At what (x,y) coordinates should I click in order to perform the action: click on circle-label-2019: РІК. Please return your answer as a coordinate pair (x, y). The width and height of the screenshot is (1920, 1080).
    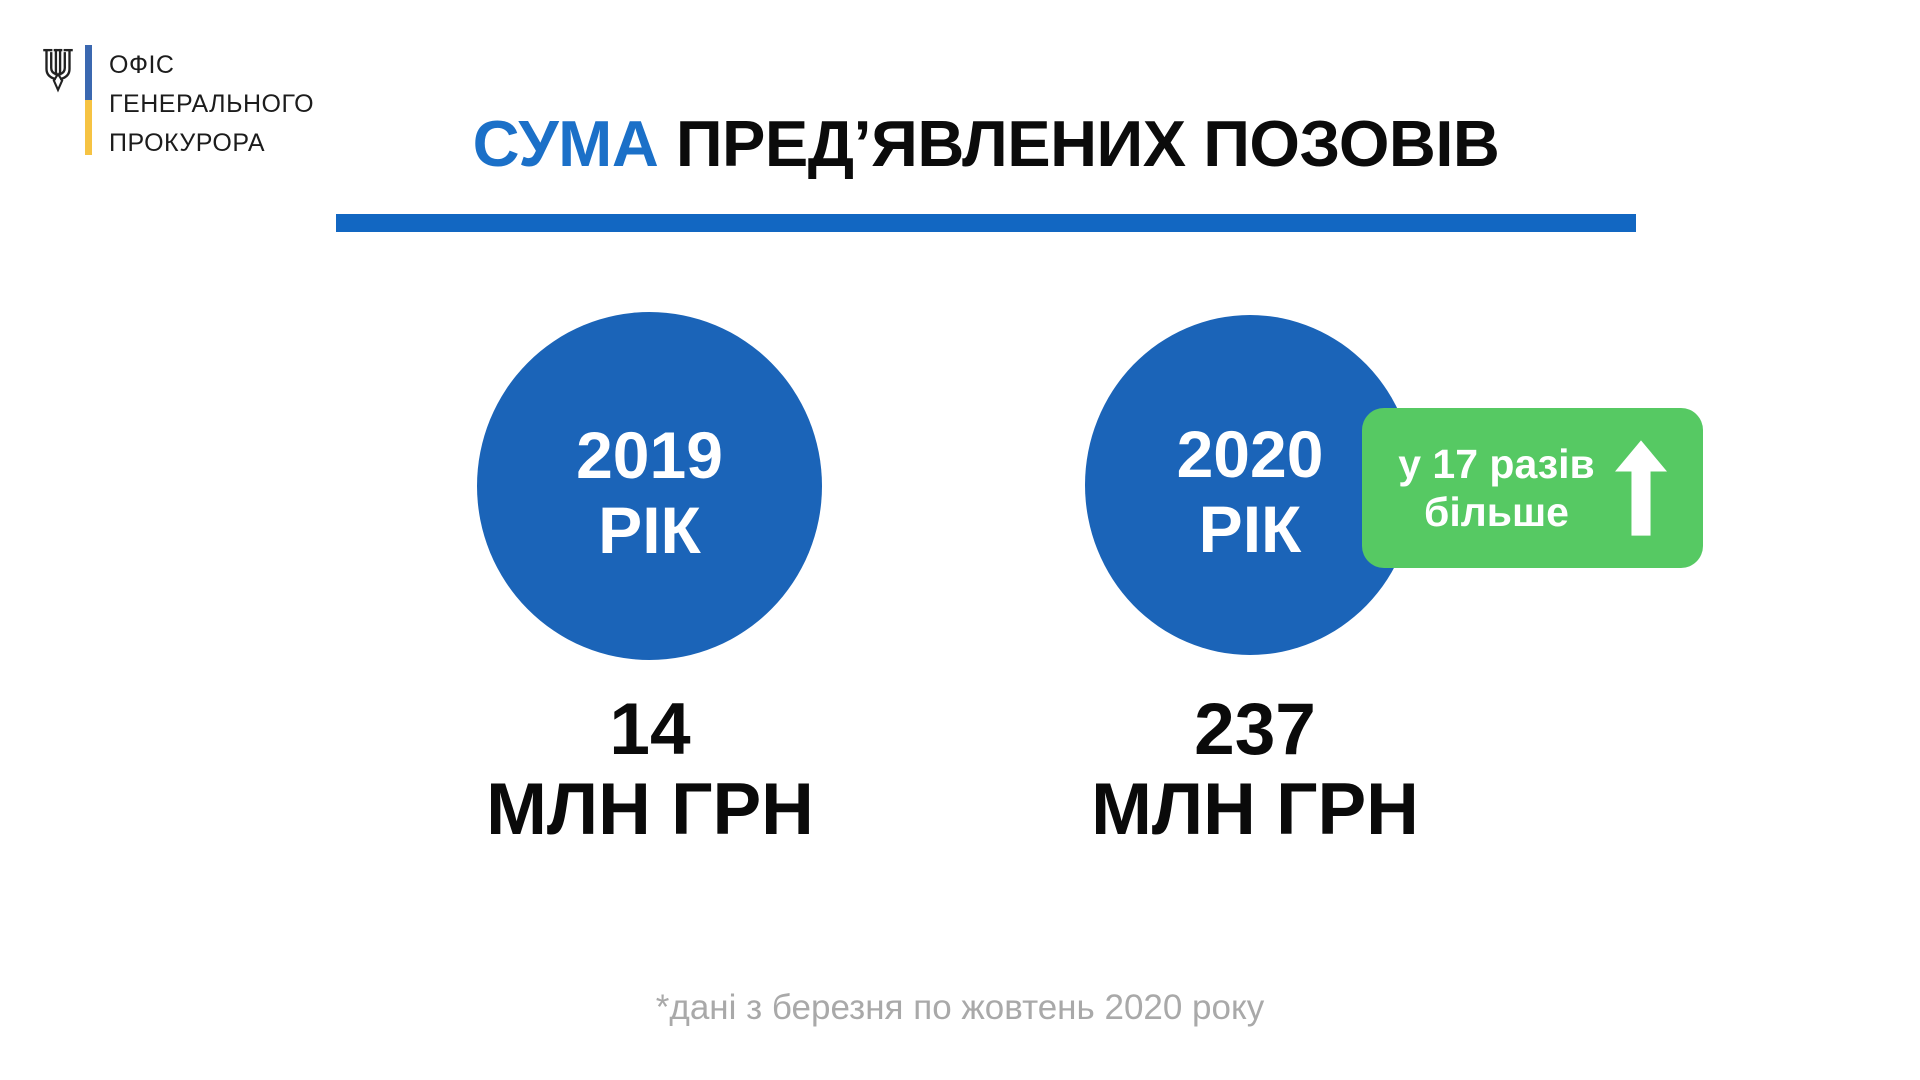
    Looking at the image, I should click on (649, 530).